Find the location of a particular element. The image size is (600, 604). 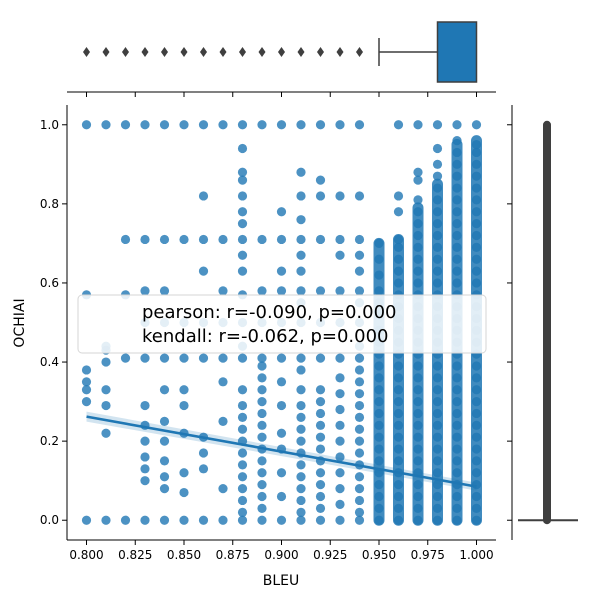

x-tick-label: 0.875 is located at coordinates (233, 555).